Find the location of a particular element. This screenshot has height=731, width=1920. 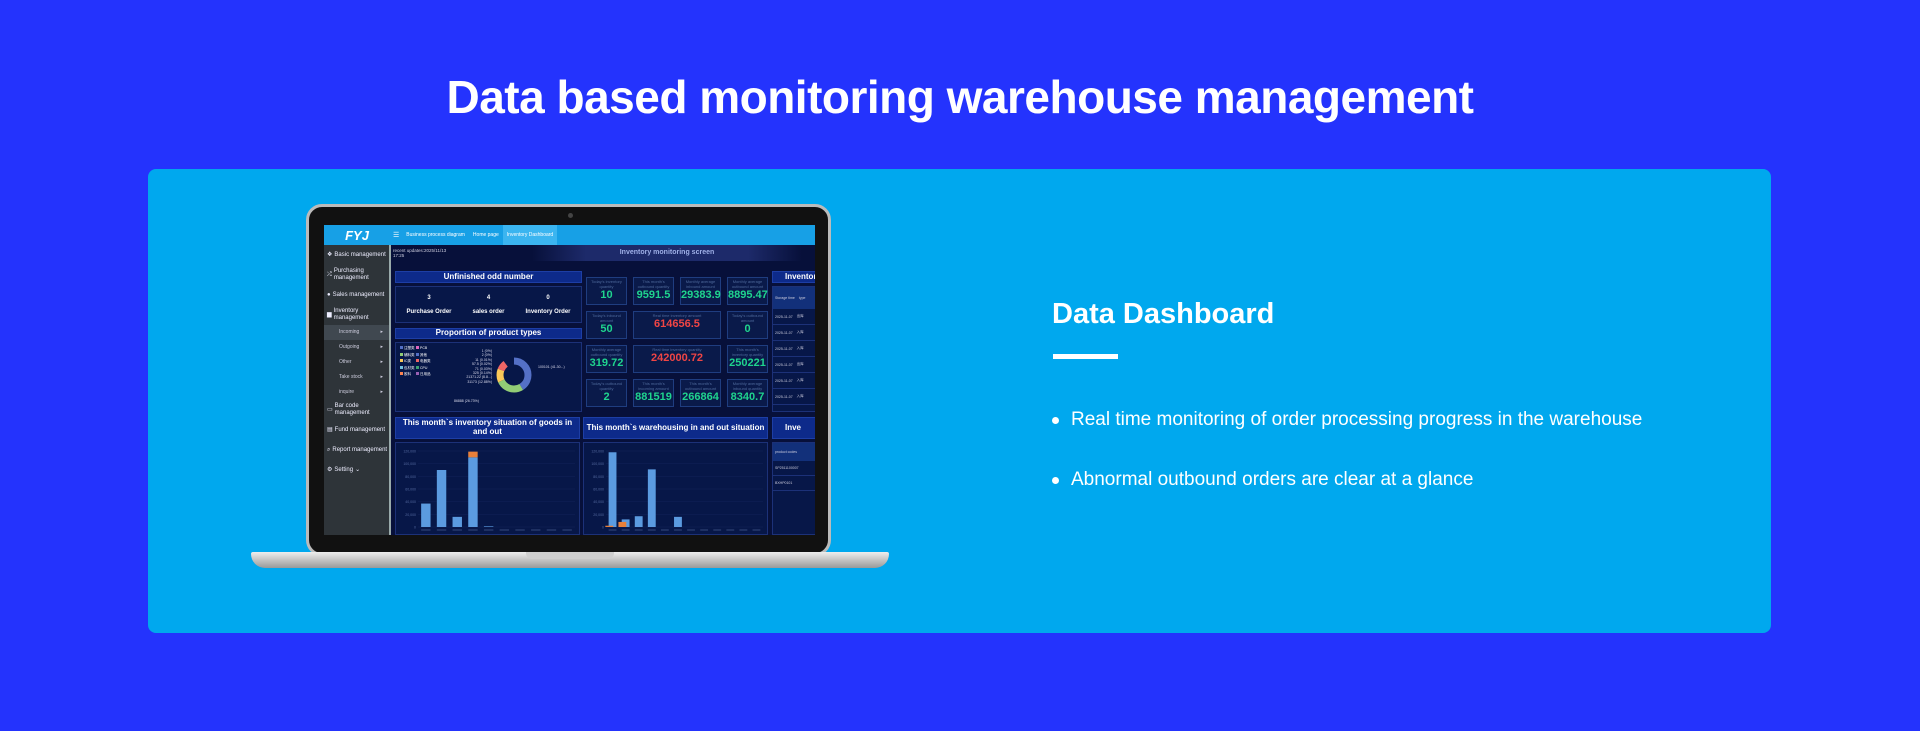

globe-icon: ● is located at coordinates (329, 294).